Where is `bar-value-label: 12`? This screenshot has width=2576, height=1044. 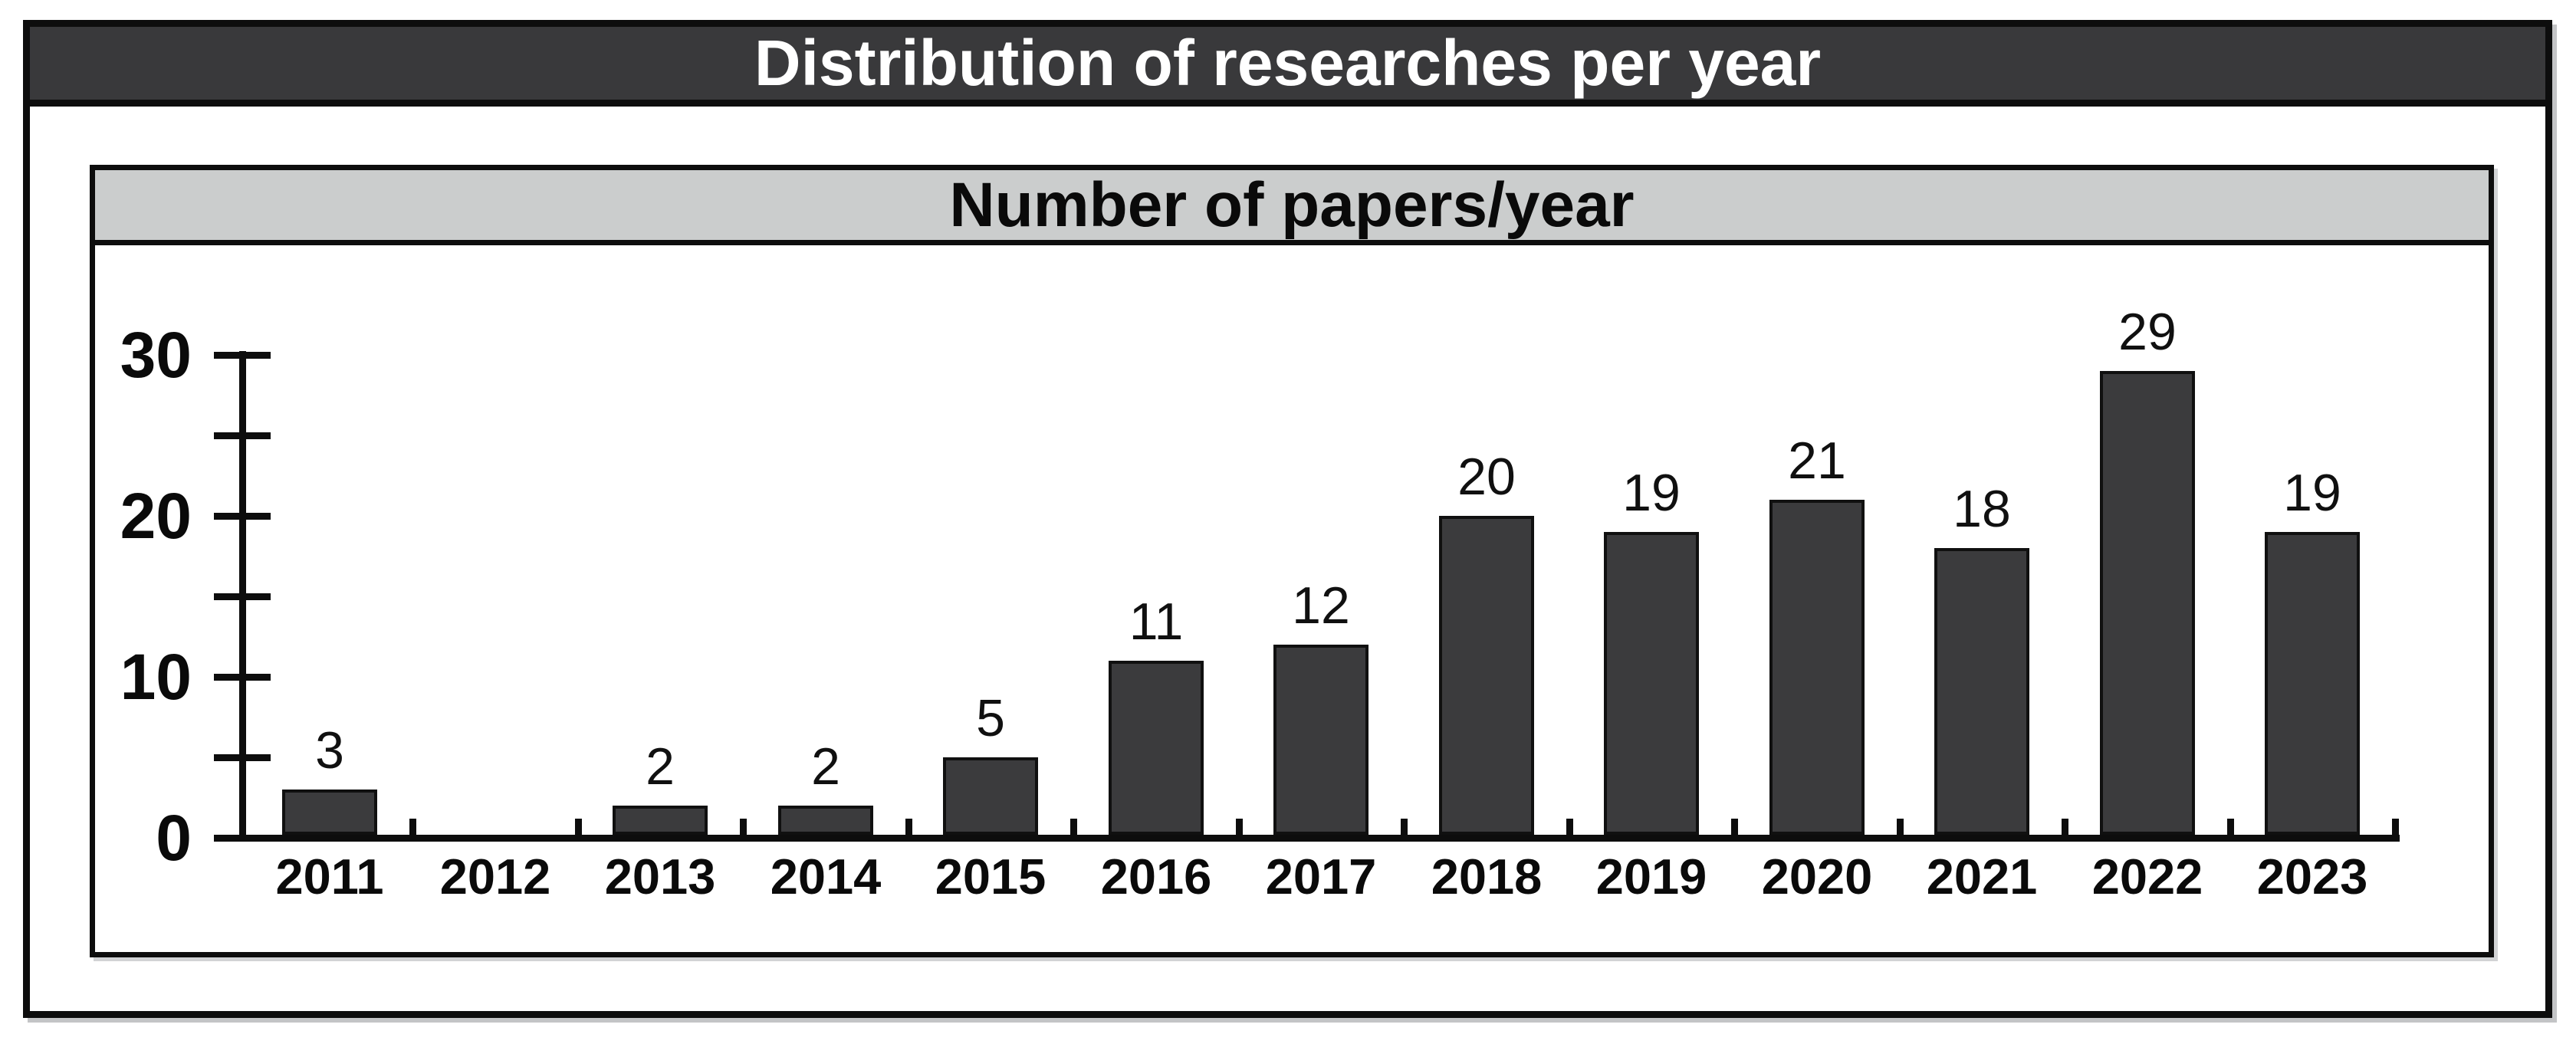
bar-value-label: 12 is located at coordinates (1321, 605).